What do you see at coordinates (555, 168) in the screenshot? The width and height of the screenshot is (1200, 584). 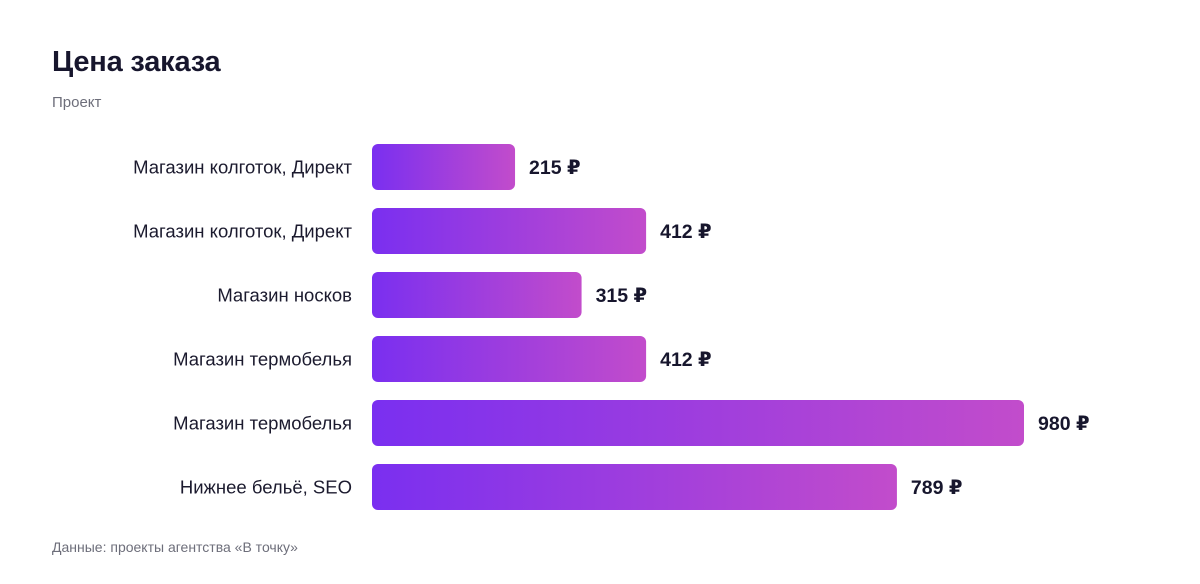 I see `value-label: 215 ₽` at bounding box center [555, 168].